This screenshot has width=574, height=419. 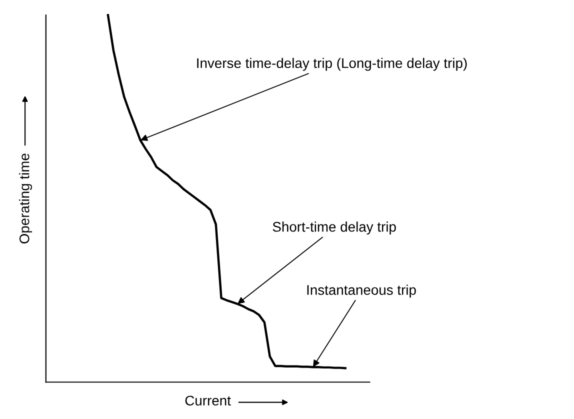 I want to click on x-axis-title: Current, so click(x=208, y=401).